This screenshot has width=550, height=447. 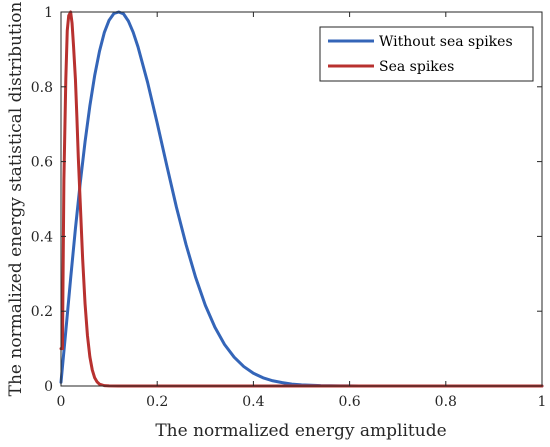 I want to click on x-tick-label-0: 0, so click(x=61, y=402).